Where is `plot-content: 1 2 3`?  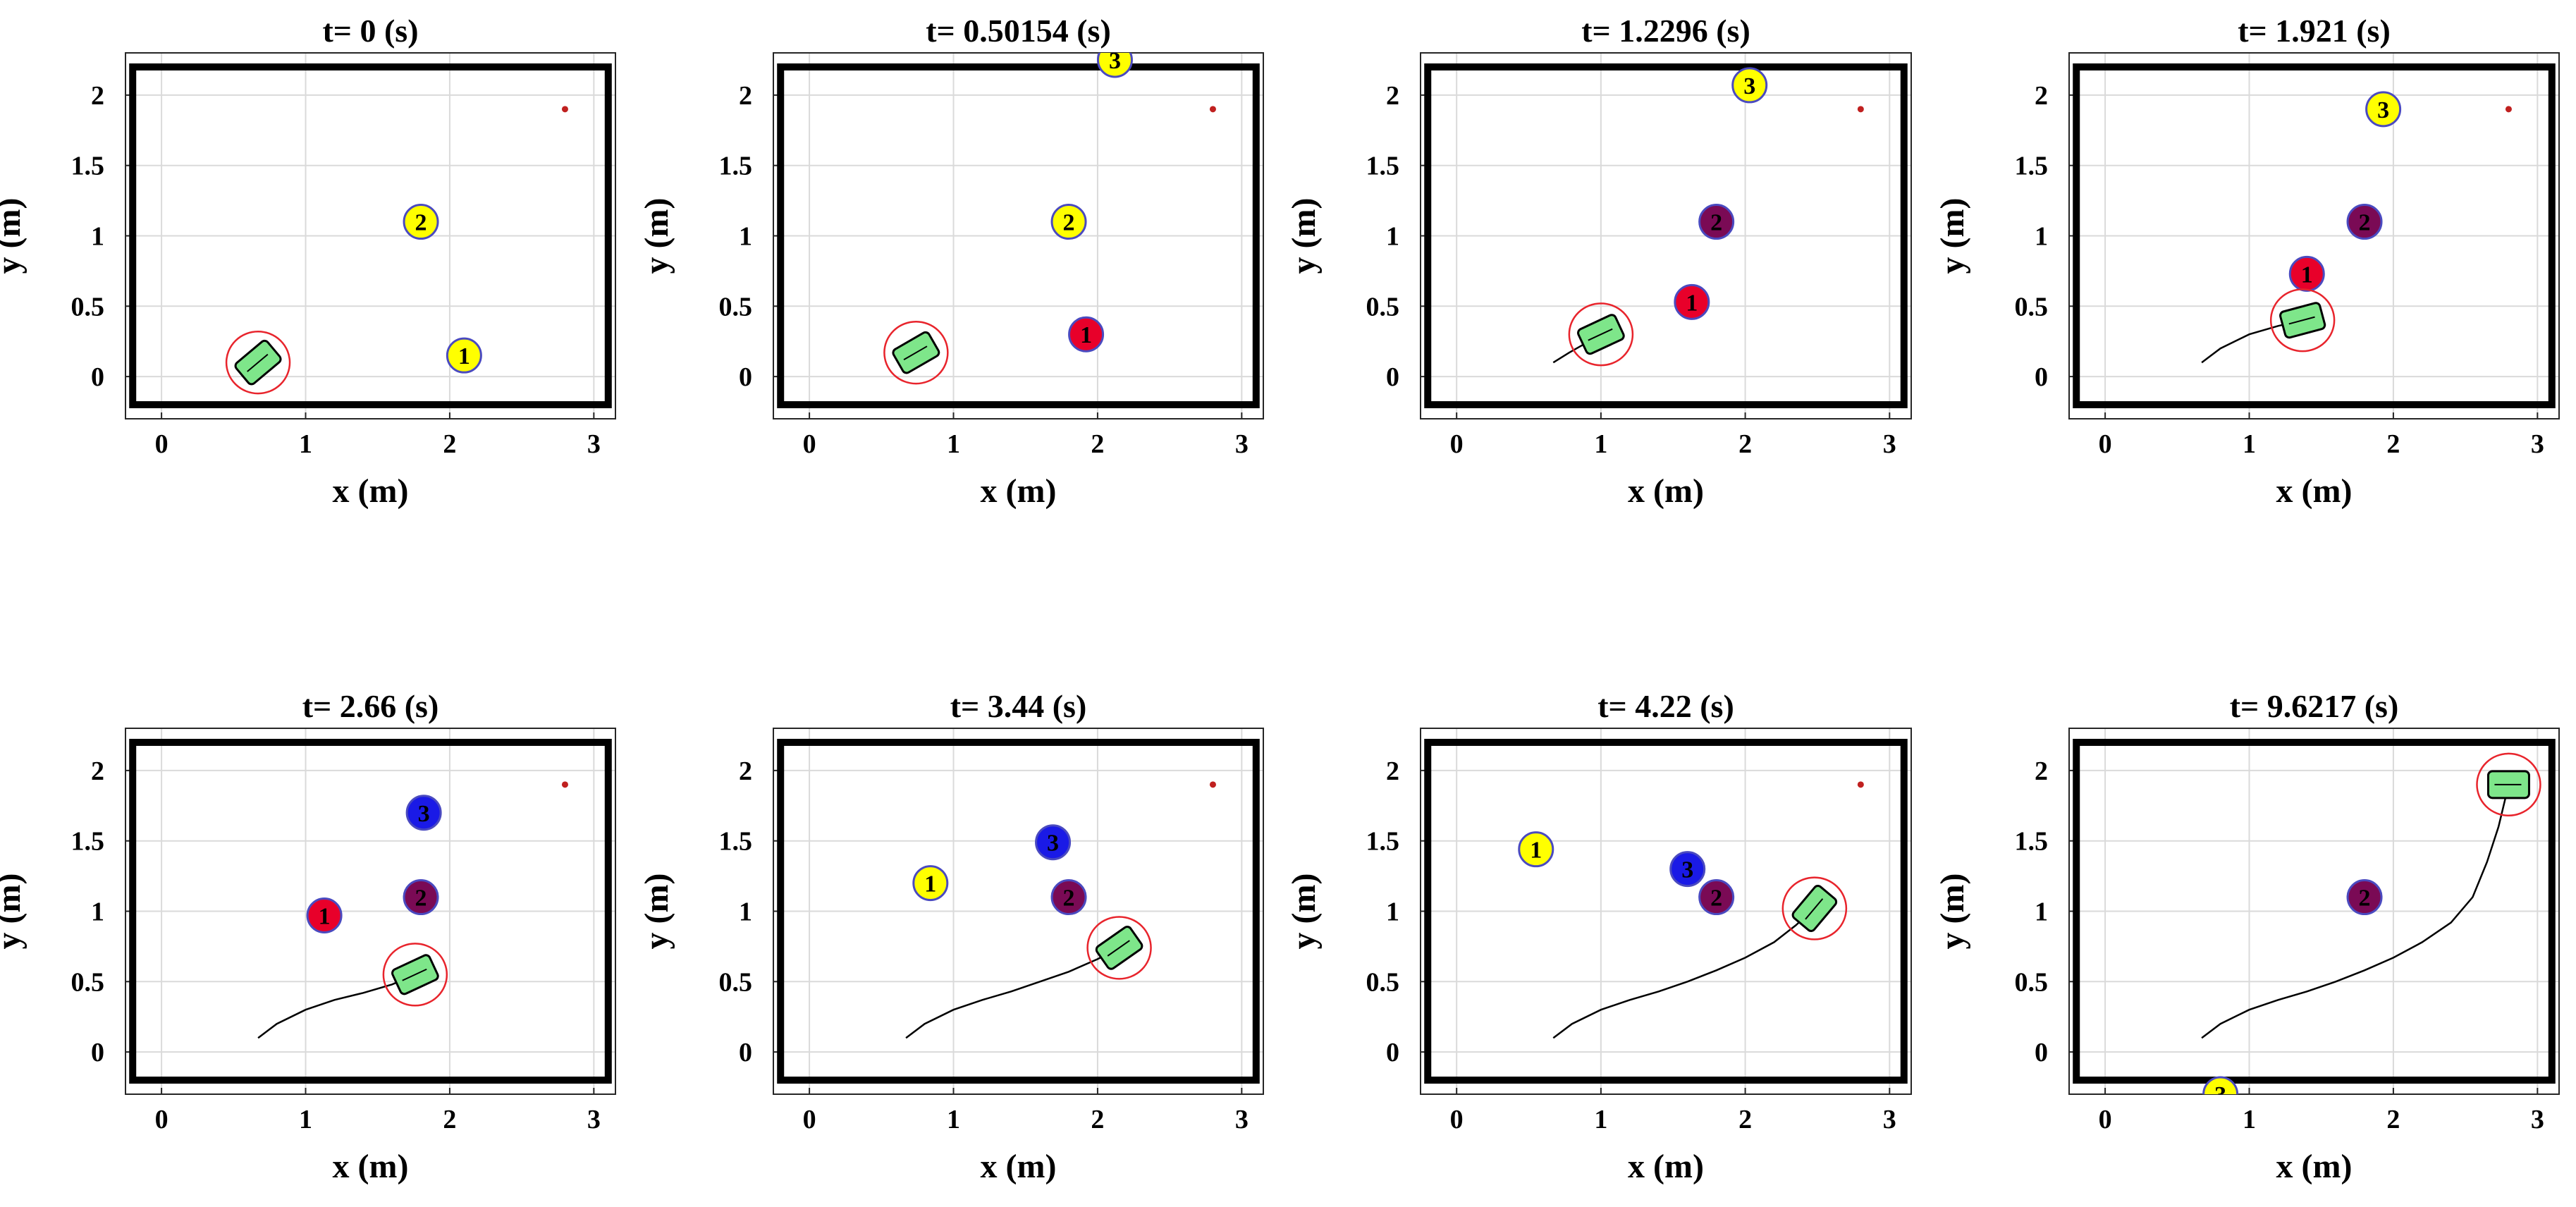
plot-content: 1 2 3 is located at coordinates (1018, 228).